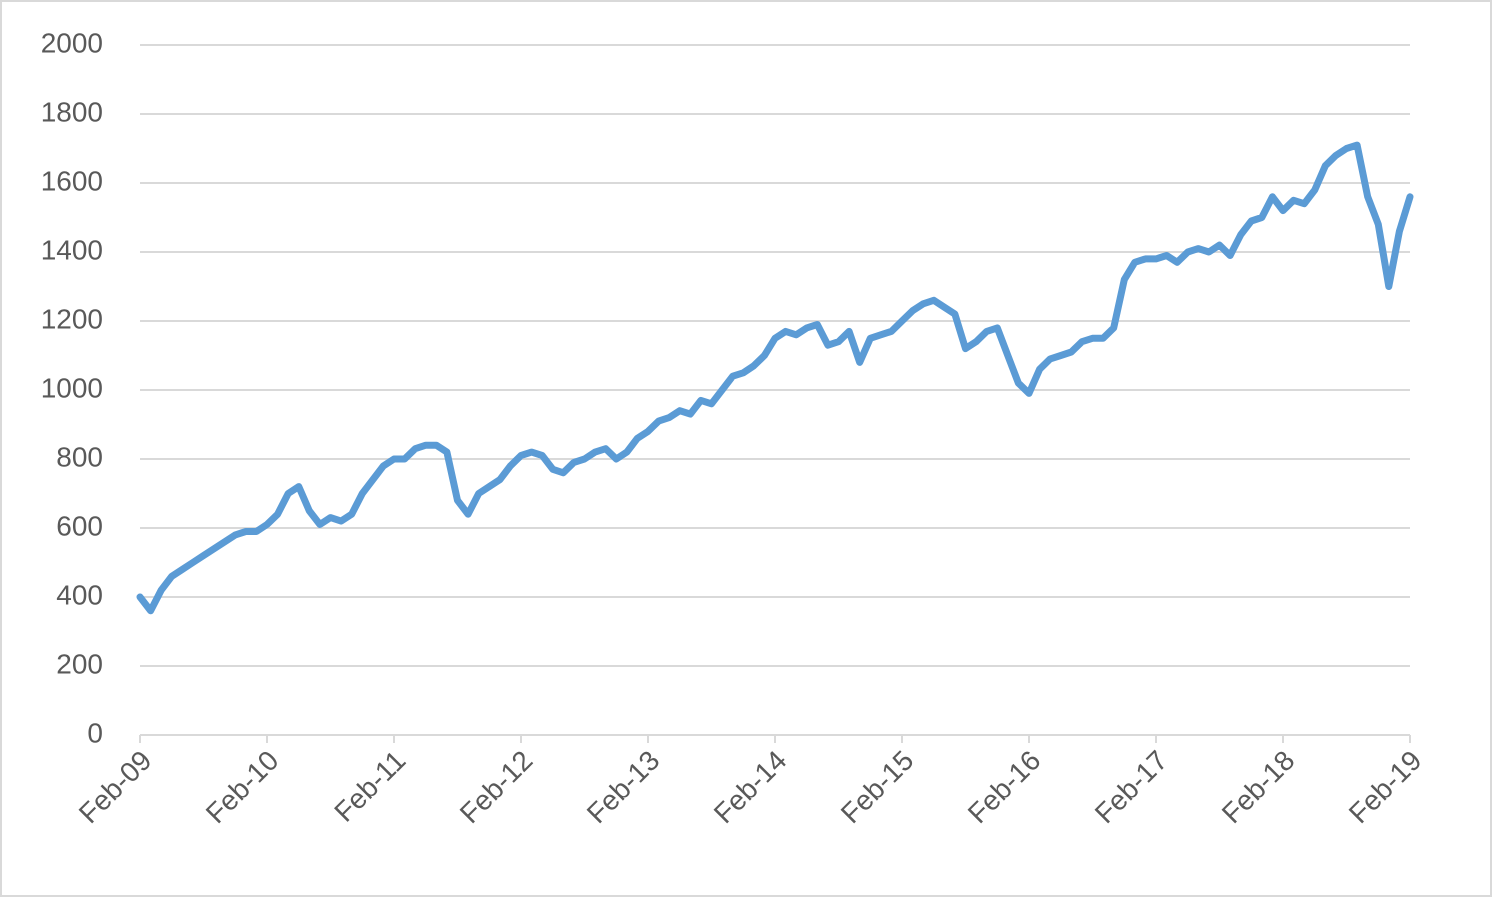  I want to click on y-tick-label: 600, so click(79, 525).